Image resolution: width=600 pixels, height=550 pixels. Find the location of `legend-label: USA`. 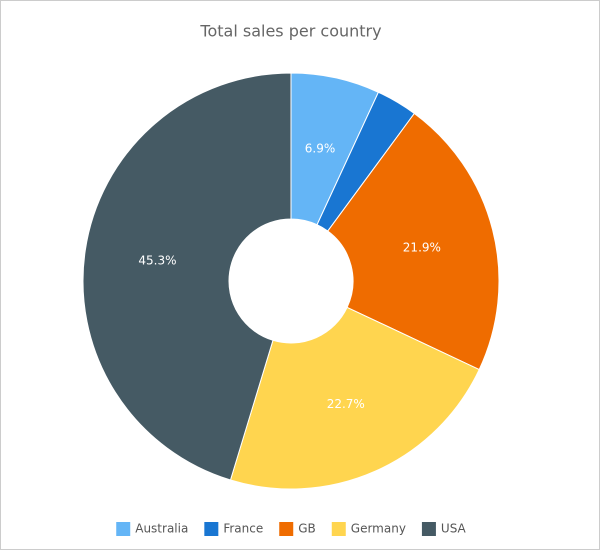

legend-label: USA is located at coordinates (454, 529).